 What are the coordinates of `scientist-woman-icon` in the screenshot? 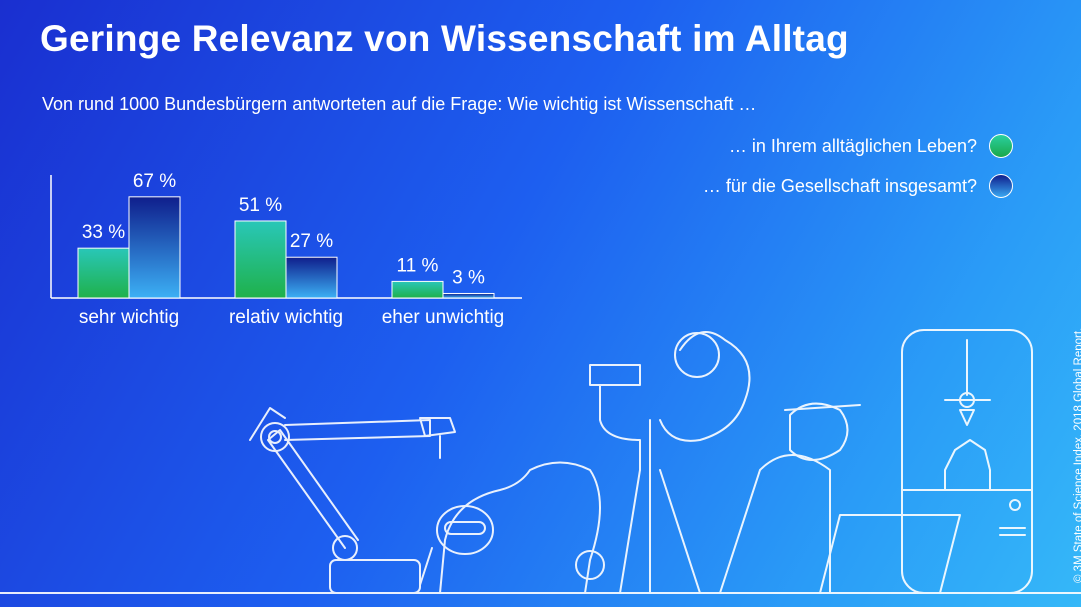 It's located at (725, 462).